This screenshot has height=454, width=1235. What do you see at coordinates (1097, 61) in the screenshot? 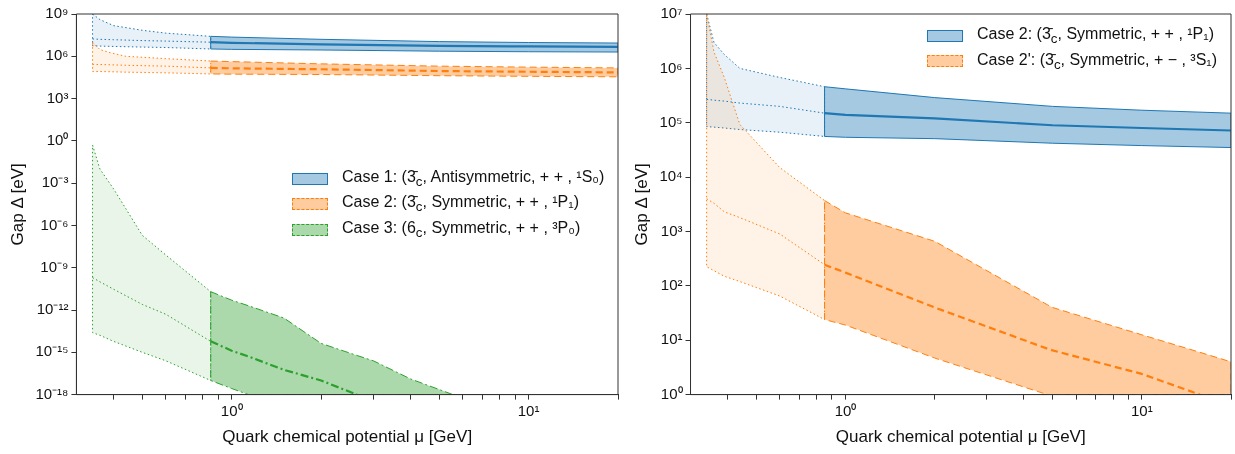
I see `legend-label: Case 2': (3̄$_{c}$, Symmetric, + − , ³S₁)` at bounding box center [1097, 61].